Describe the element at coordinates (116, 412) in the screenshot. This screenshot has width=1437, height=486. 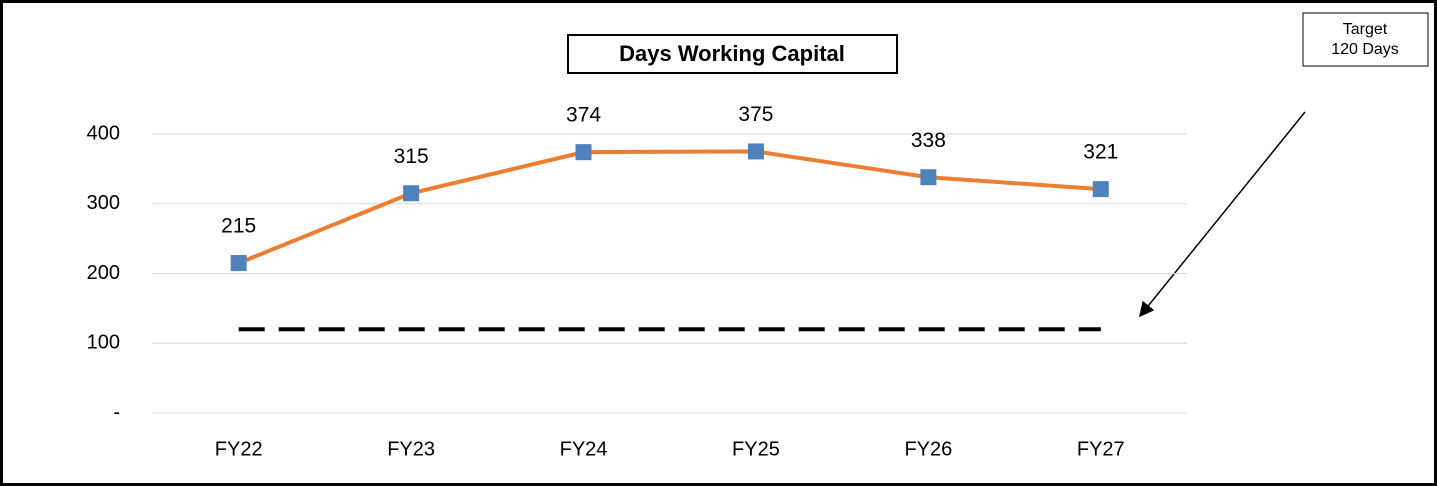
I see `y-tick-label: -` at that location.